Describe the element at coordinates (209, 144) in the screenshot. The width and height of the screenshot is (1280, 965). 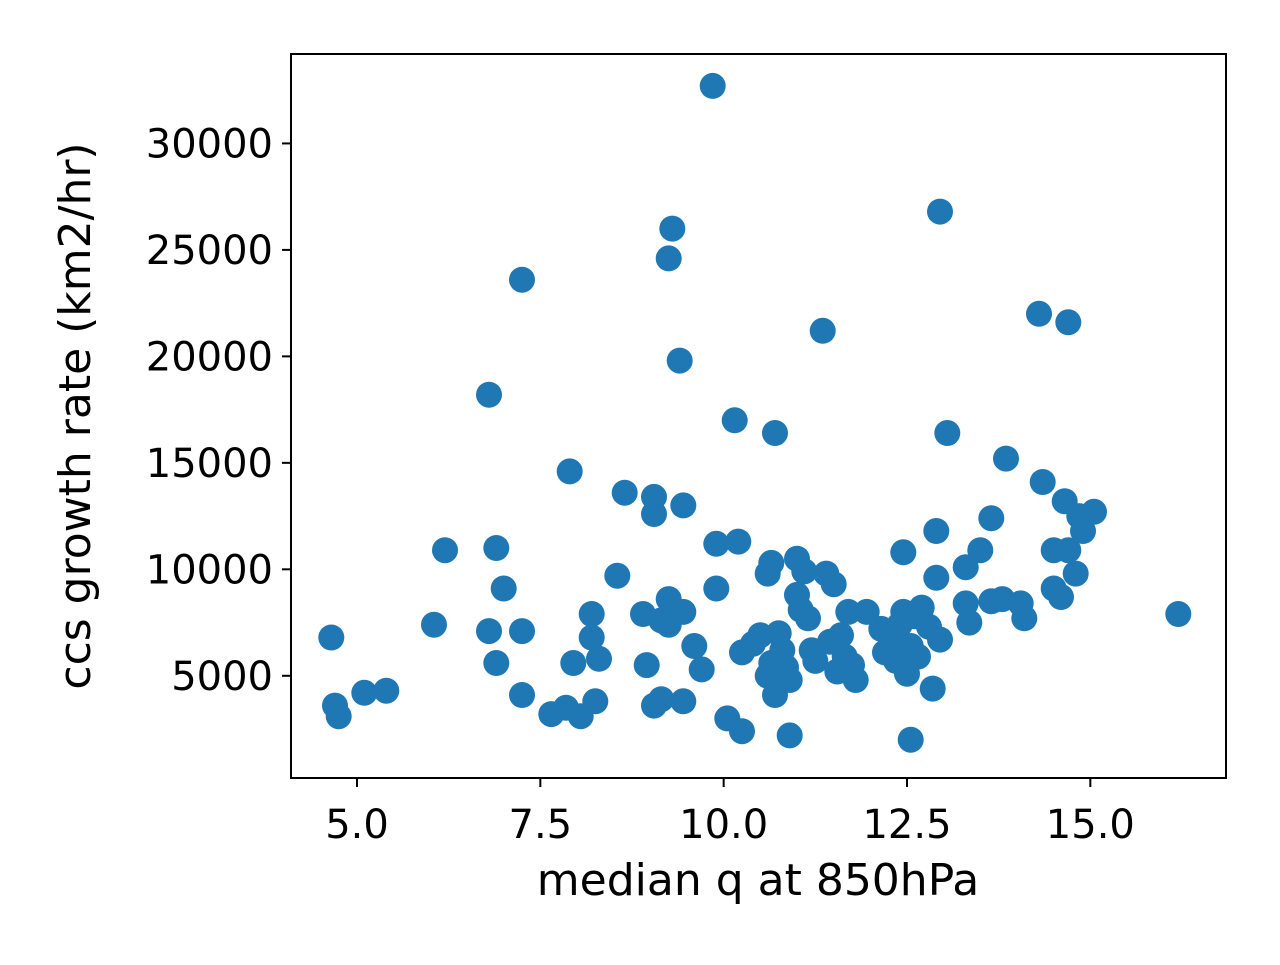
I see `y-tick-label: 30000` at that location.